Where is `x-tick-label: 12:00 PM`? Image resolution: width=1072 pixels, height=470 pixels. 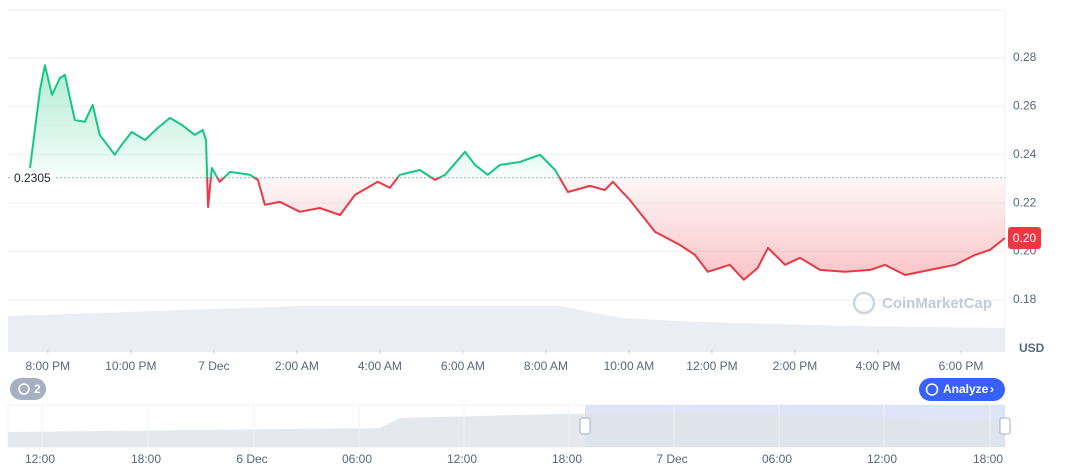
x-tick-label: 12:00 PM is located at coordinates (711, 366).